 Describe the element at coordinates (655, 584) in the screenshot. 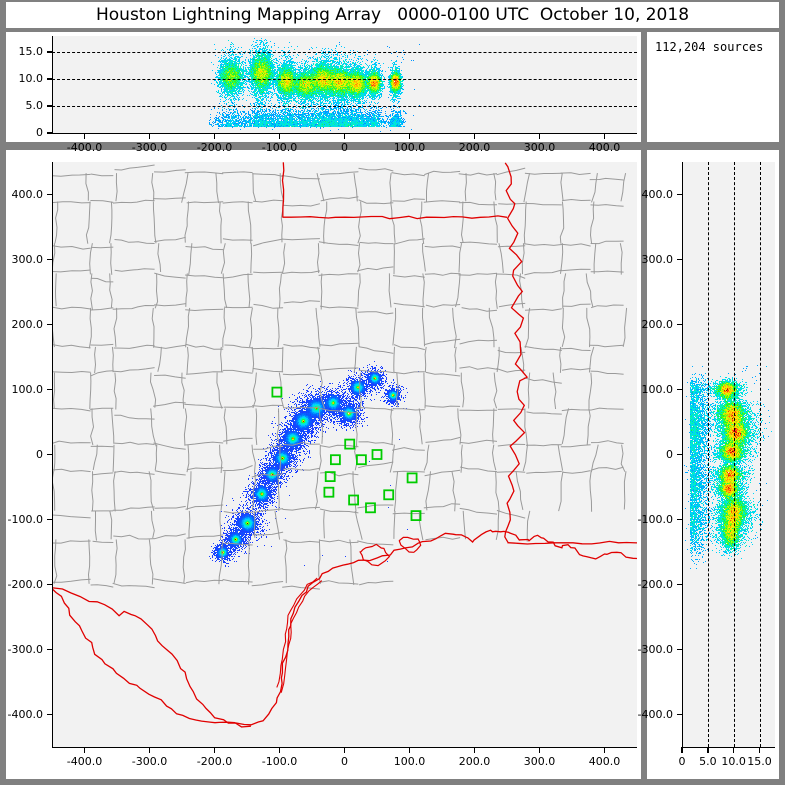

I see `right-panel-y-tick-label: -200.0` at that location.